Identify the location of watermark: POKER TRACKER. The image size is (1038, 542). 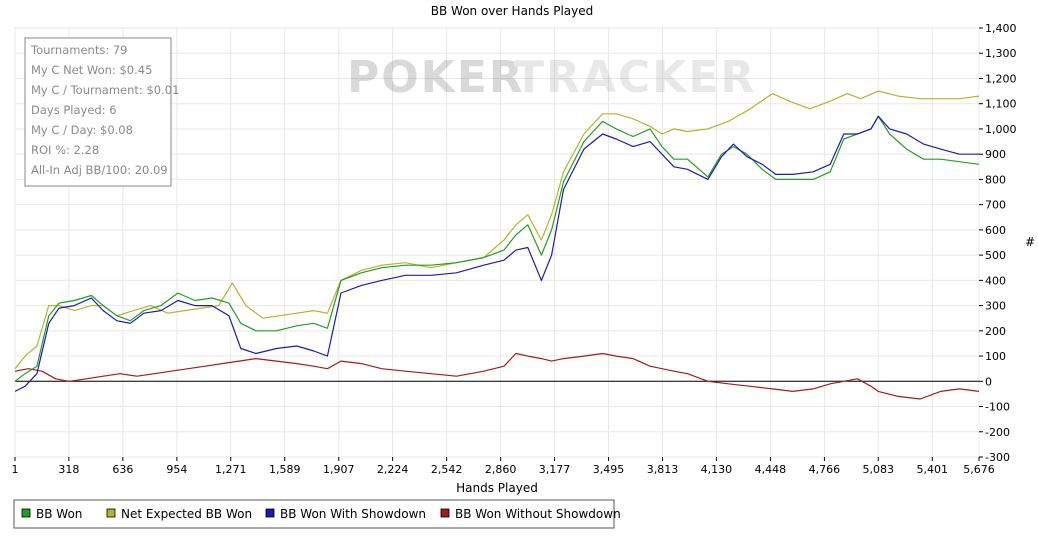
(551, 77).